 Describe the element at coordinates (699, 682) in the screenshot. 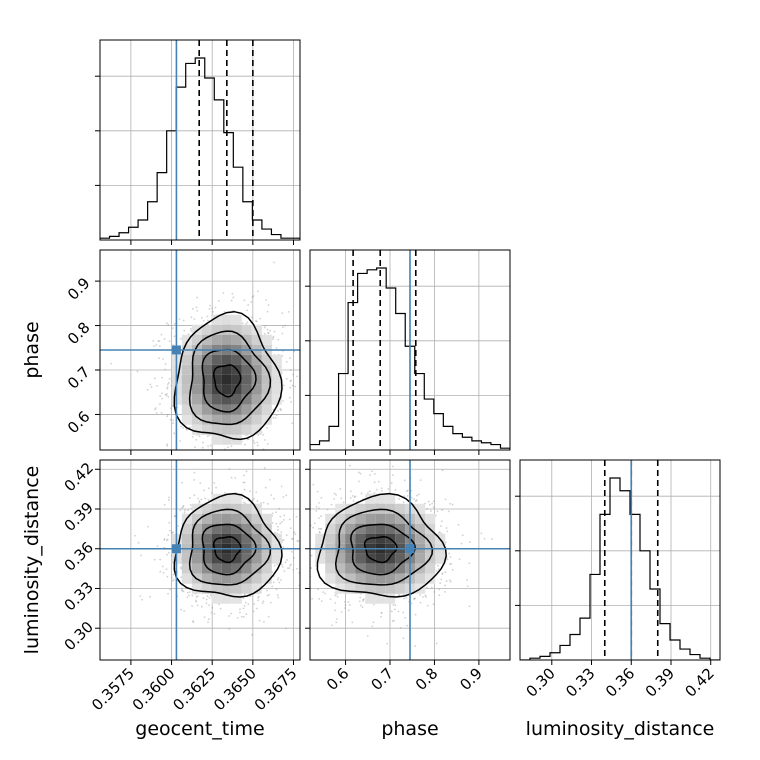

I see `x-tick-label: 0.42` at that location.